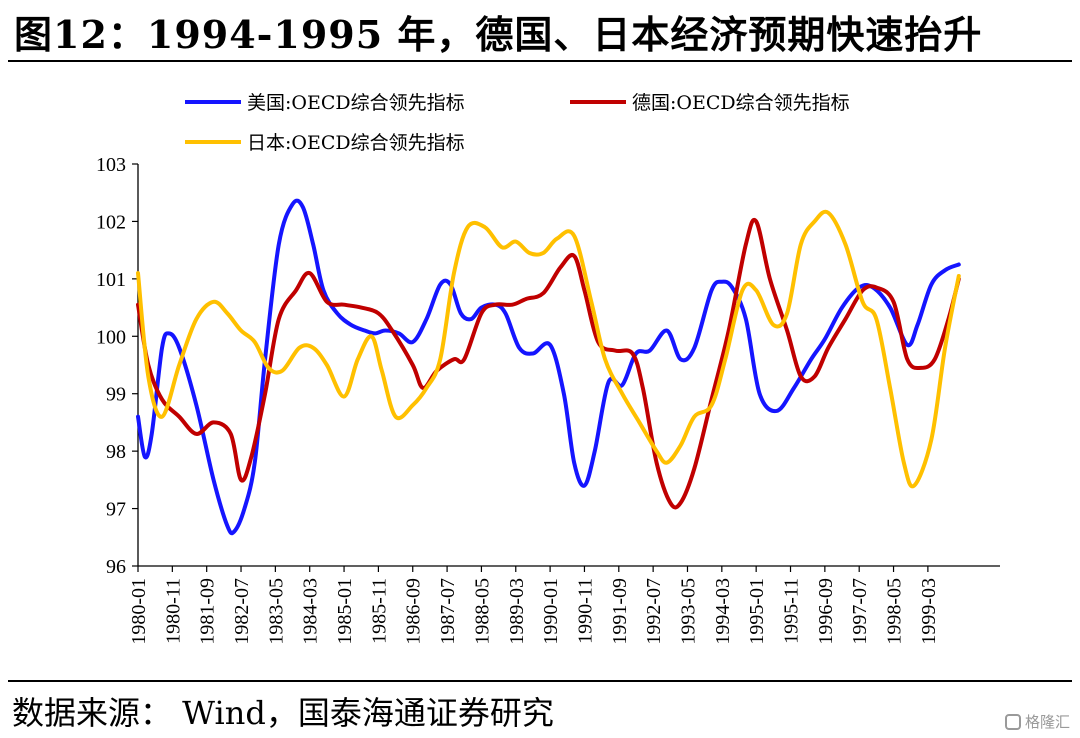 This screenshot has height=738, width=1080. I want to click on x-tick-label: 1999-03, so click(929, 611).